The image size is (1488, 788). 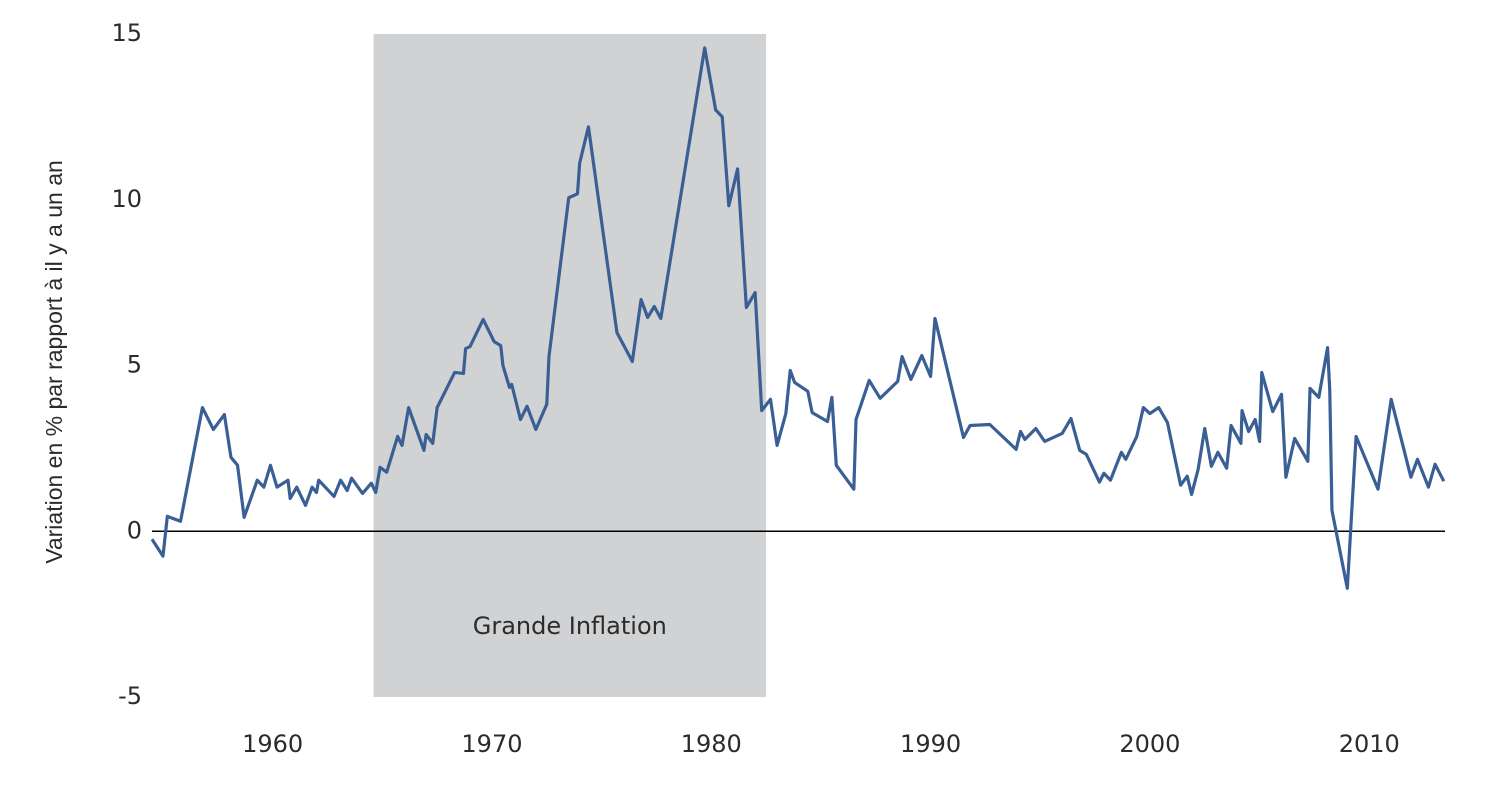 What do you see at coordinates (711, 744) in the screenshot?
I see `x-tick-label: 1980` at bounding box center [711, 744].